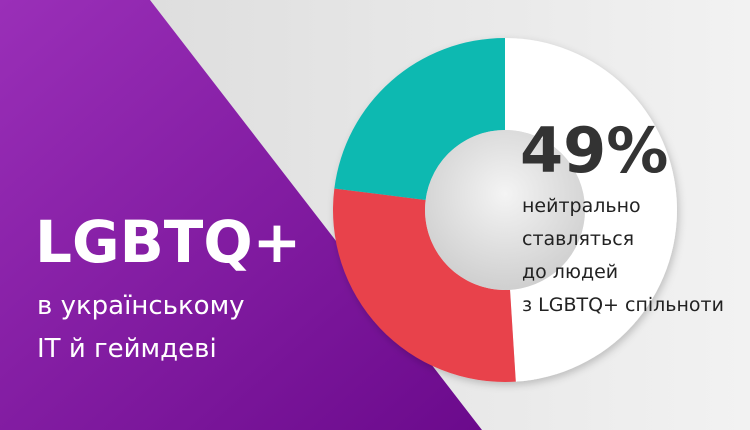 Image resolution: width=750 pixels, height=430 pixels. Describe the element at coordinates (570, 272) in the screenshot. I see `annotation-line: до людей` at that location.